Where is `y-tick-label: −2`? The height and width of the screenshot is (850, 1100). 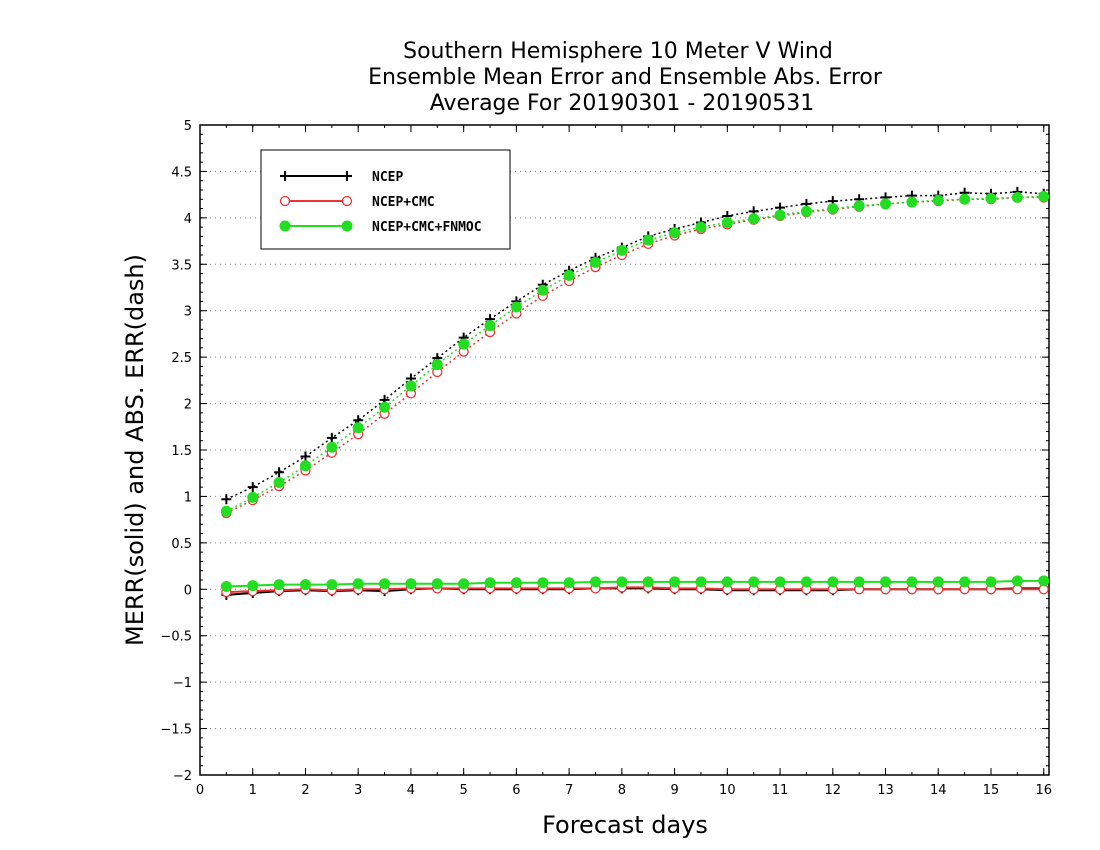
y-tick-label: −2 is located at coordinates (182, 776).